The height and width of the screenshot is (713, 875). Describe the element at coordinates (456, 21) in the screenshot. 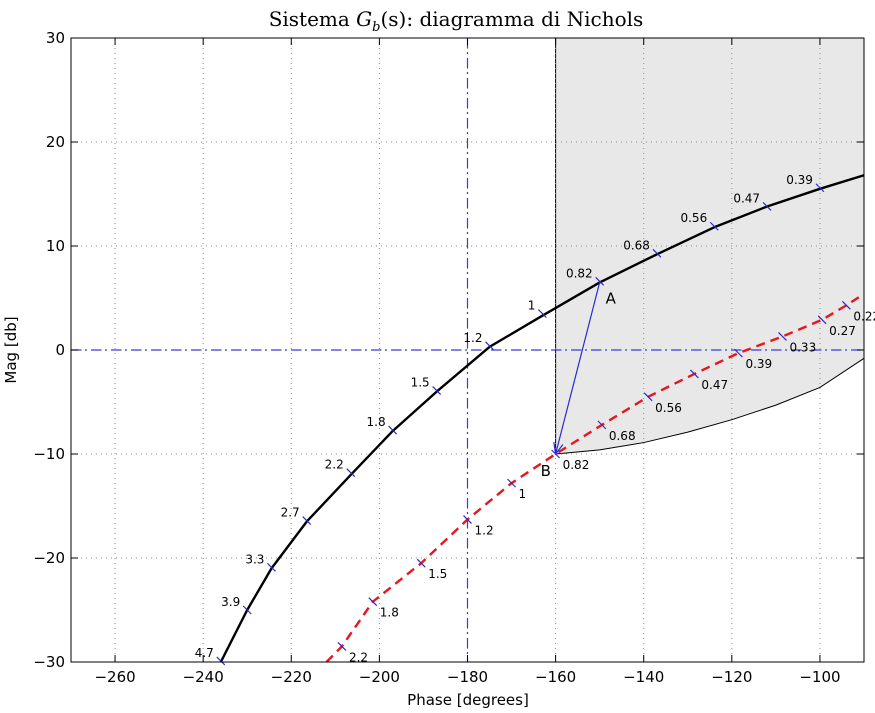

I see `chart-title: Sistema Gb(s): diagramma di Nichols` at that location.